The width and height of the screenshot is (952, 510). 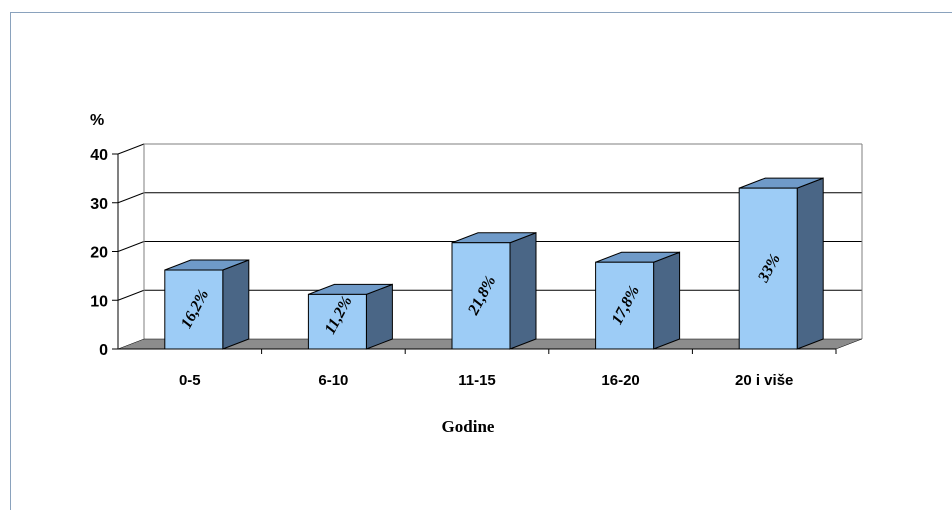 What do you see at coordinates (99, 155) in the screenshot?
I see `y-tick-label: 40` at bounding box center [99, 155].